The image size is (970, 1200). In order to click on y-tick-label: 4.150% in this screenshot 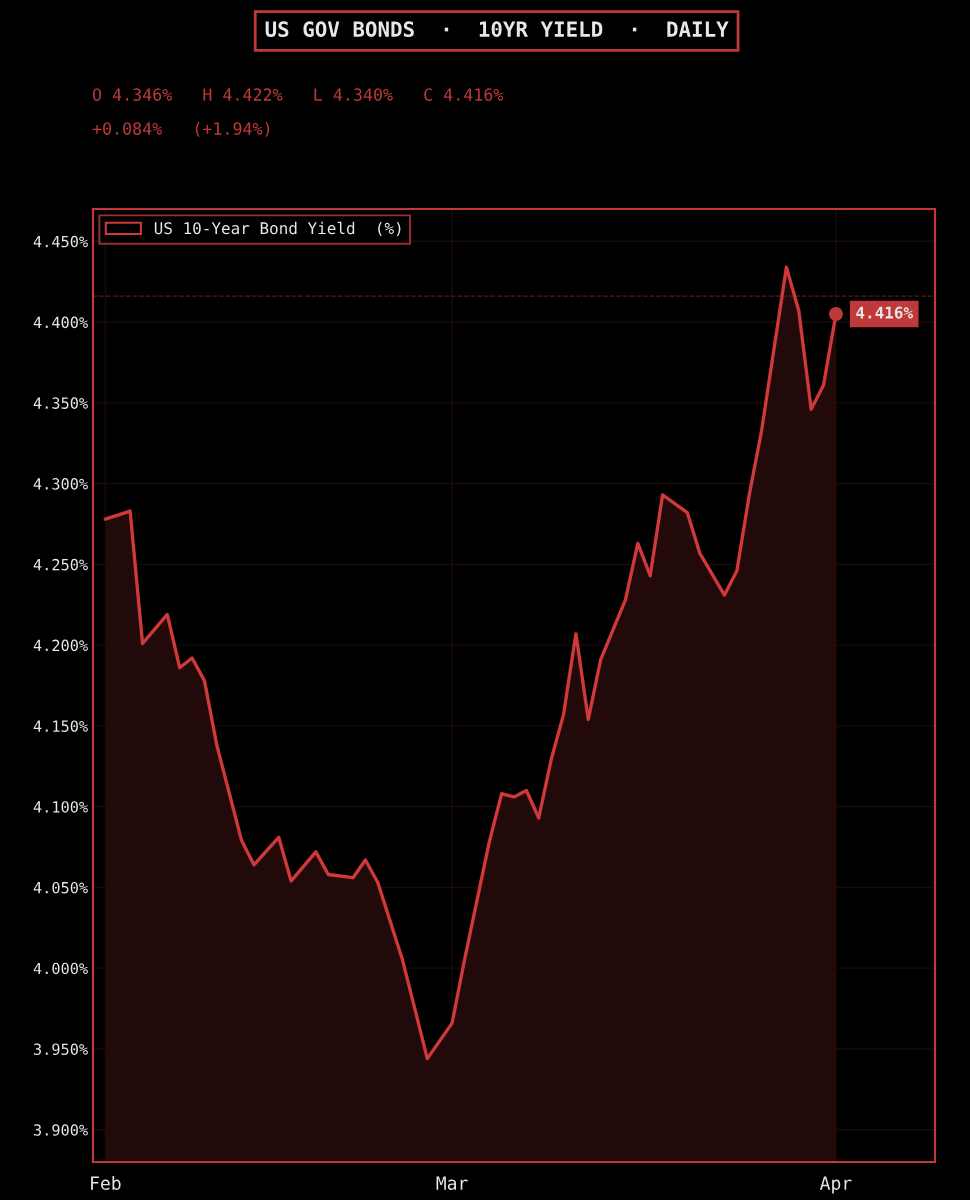, I will do `click(60, 726)`.